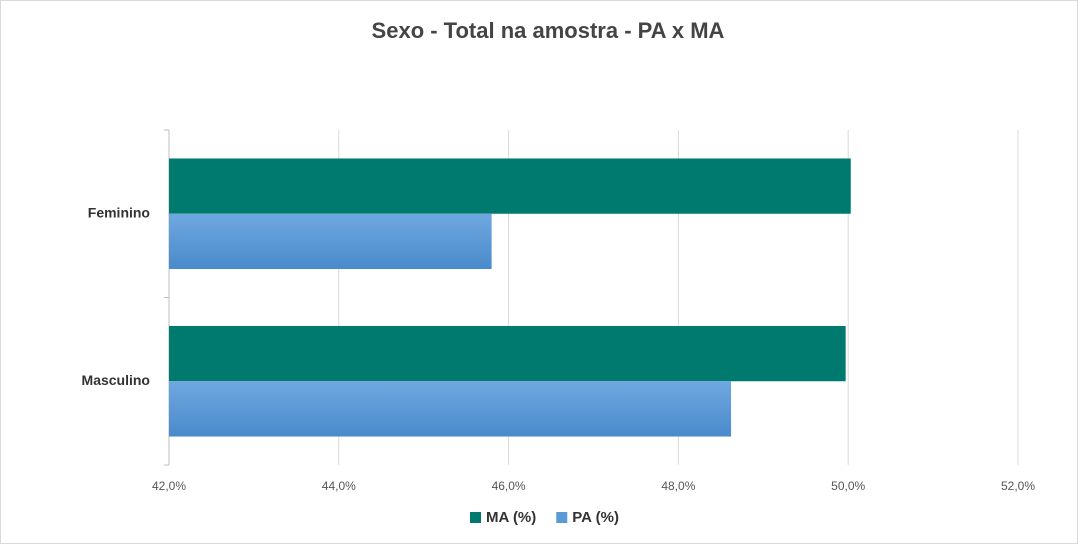 The height and width of the screenshot is (544, 1078). Describe the element at coordinates (1018, 486) in the screenshot. I see `x-tick-label: 52,0%` at that location.